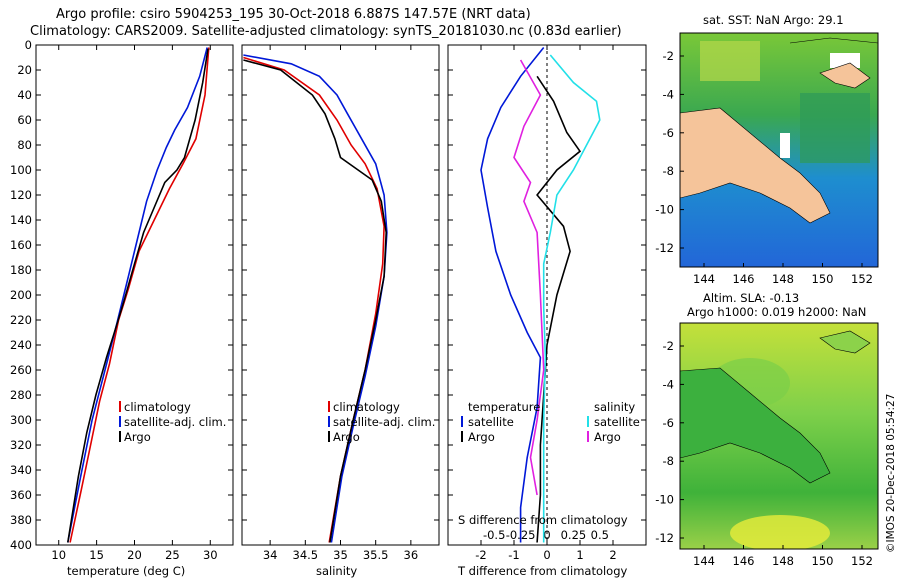 The width and height of the screenshot is (900, 580). What do you see at coordinates (891, 473) in the screenshot?
I see `imos-stamp: ©IMOS 20-Dec-2018 05:54:27` at bounding box center [891, 473].